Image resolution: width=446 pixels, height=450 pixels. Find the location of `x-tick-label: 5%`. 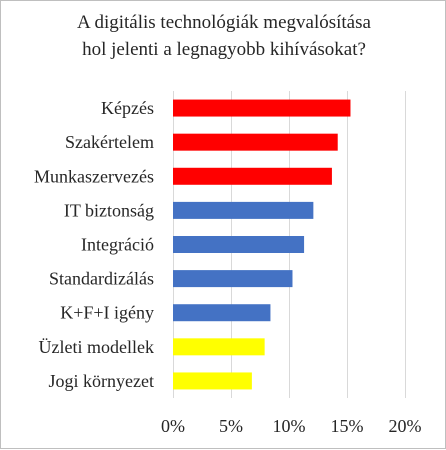

x-tick-label: 5% is located at coordinates (231, 426).